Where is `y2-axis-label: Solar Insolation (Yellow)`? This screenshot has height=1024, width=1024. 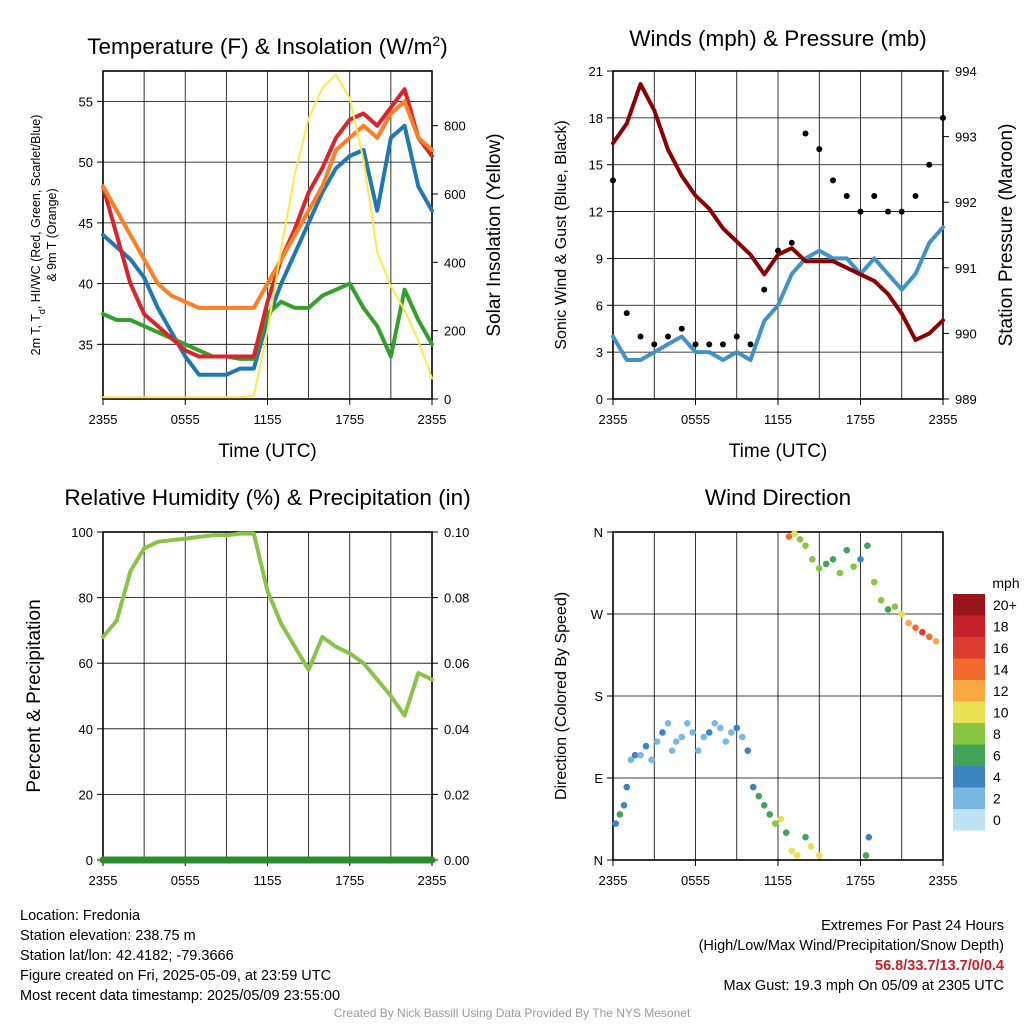
y2-axis-label: Solar Insolation (Yellow) is located at coordinates (494, 234).